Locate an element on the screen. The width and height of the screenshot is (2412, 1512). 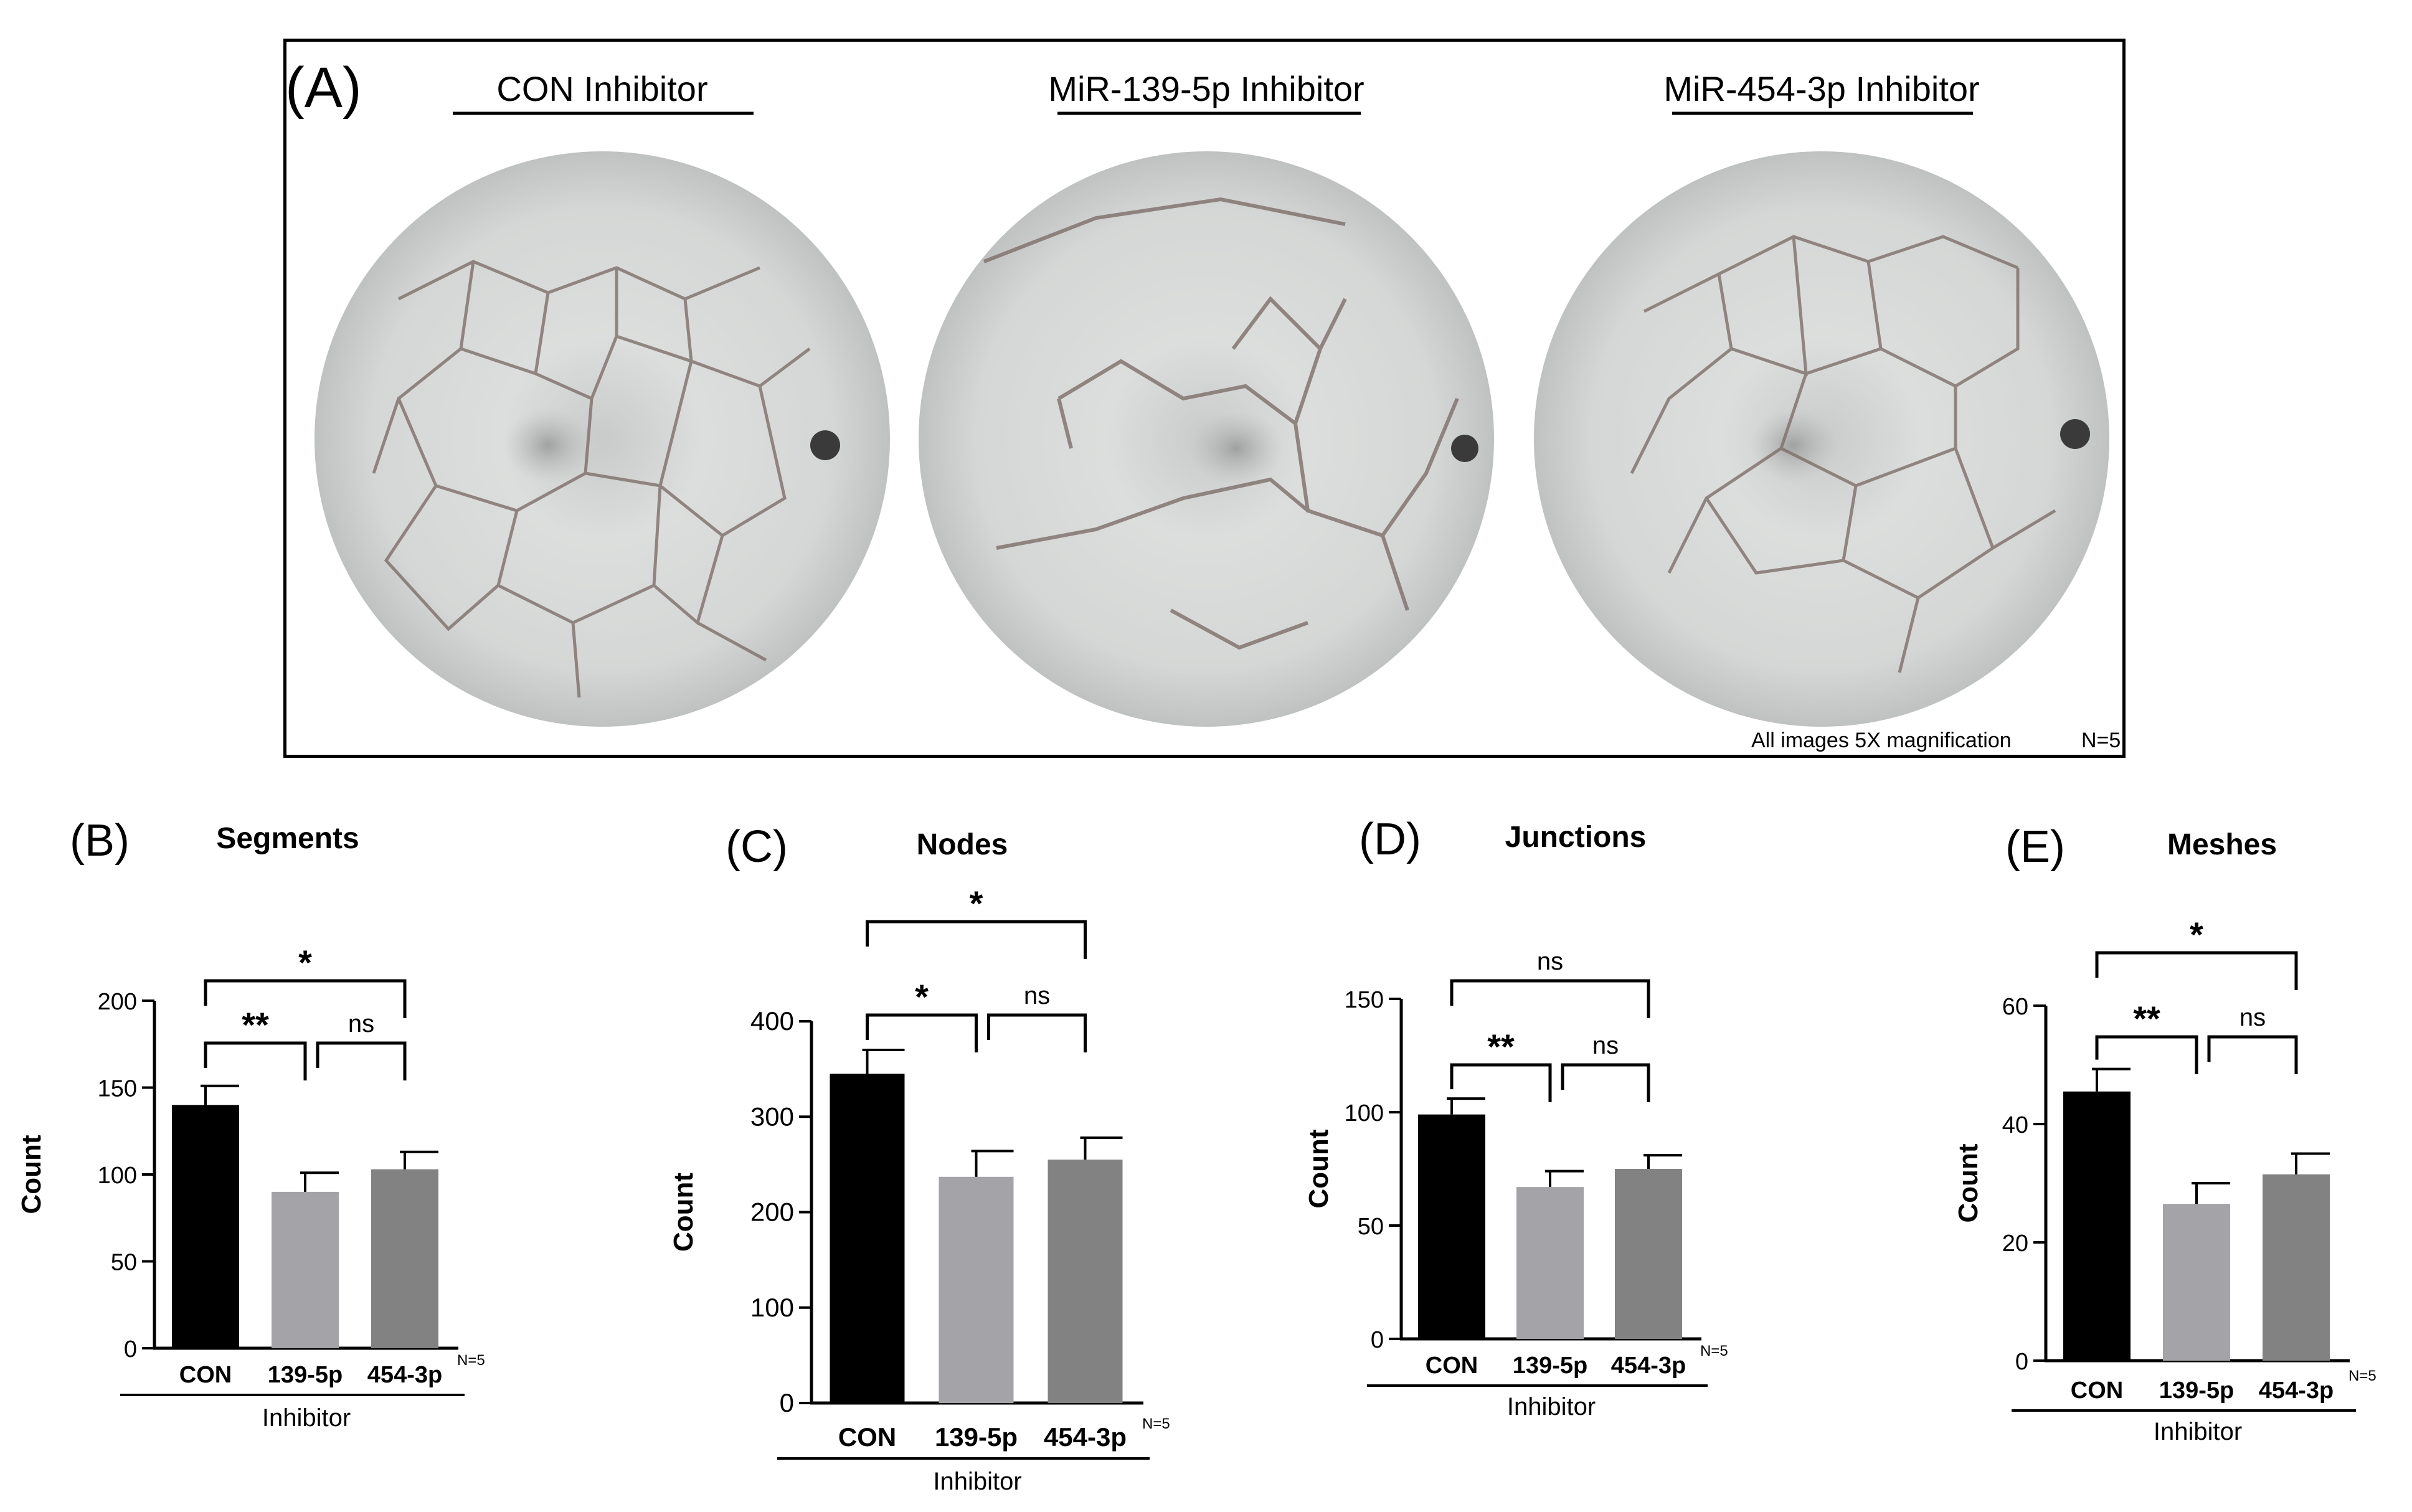
micrograph-con: CON Inhibitor is located at coordinates (603, 398).